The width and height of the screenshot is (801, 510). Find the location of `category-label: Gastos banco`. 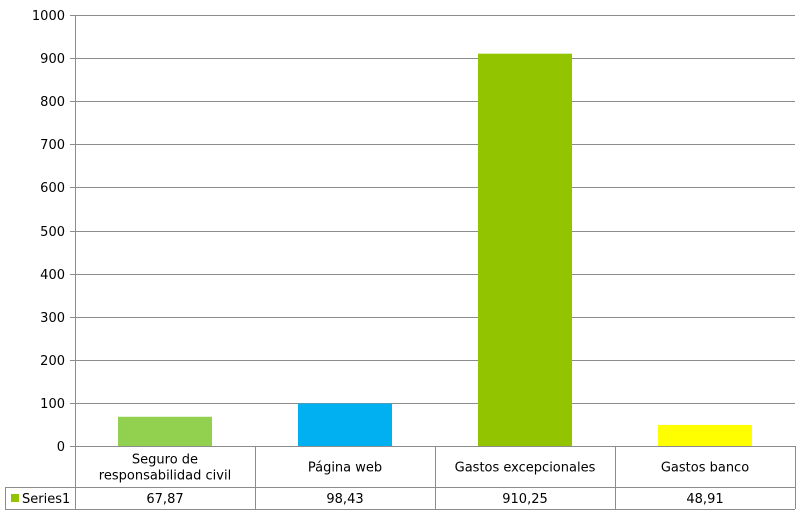

category-label: Gastos banco is located at coordinates (705, 468).